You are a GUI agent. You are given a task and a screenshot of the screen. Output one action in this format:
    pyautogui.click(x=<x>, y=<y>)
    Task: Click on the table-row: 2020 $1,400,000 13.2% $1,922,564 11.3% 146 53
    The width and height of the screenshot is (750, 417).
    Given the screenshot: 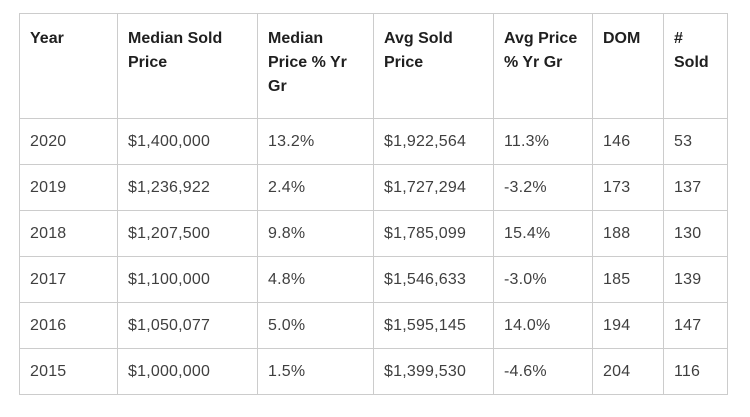 What is the action you would take?
    pyautogui.click(x=373, y=141)
    